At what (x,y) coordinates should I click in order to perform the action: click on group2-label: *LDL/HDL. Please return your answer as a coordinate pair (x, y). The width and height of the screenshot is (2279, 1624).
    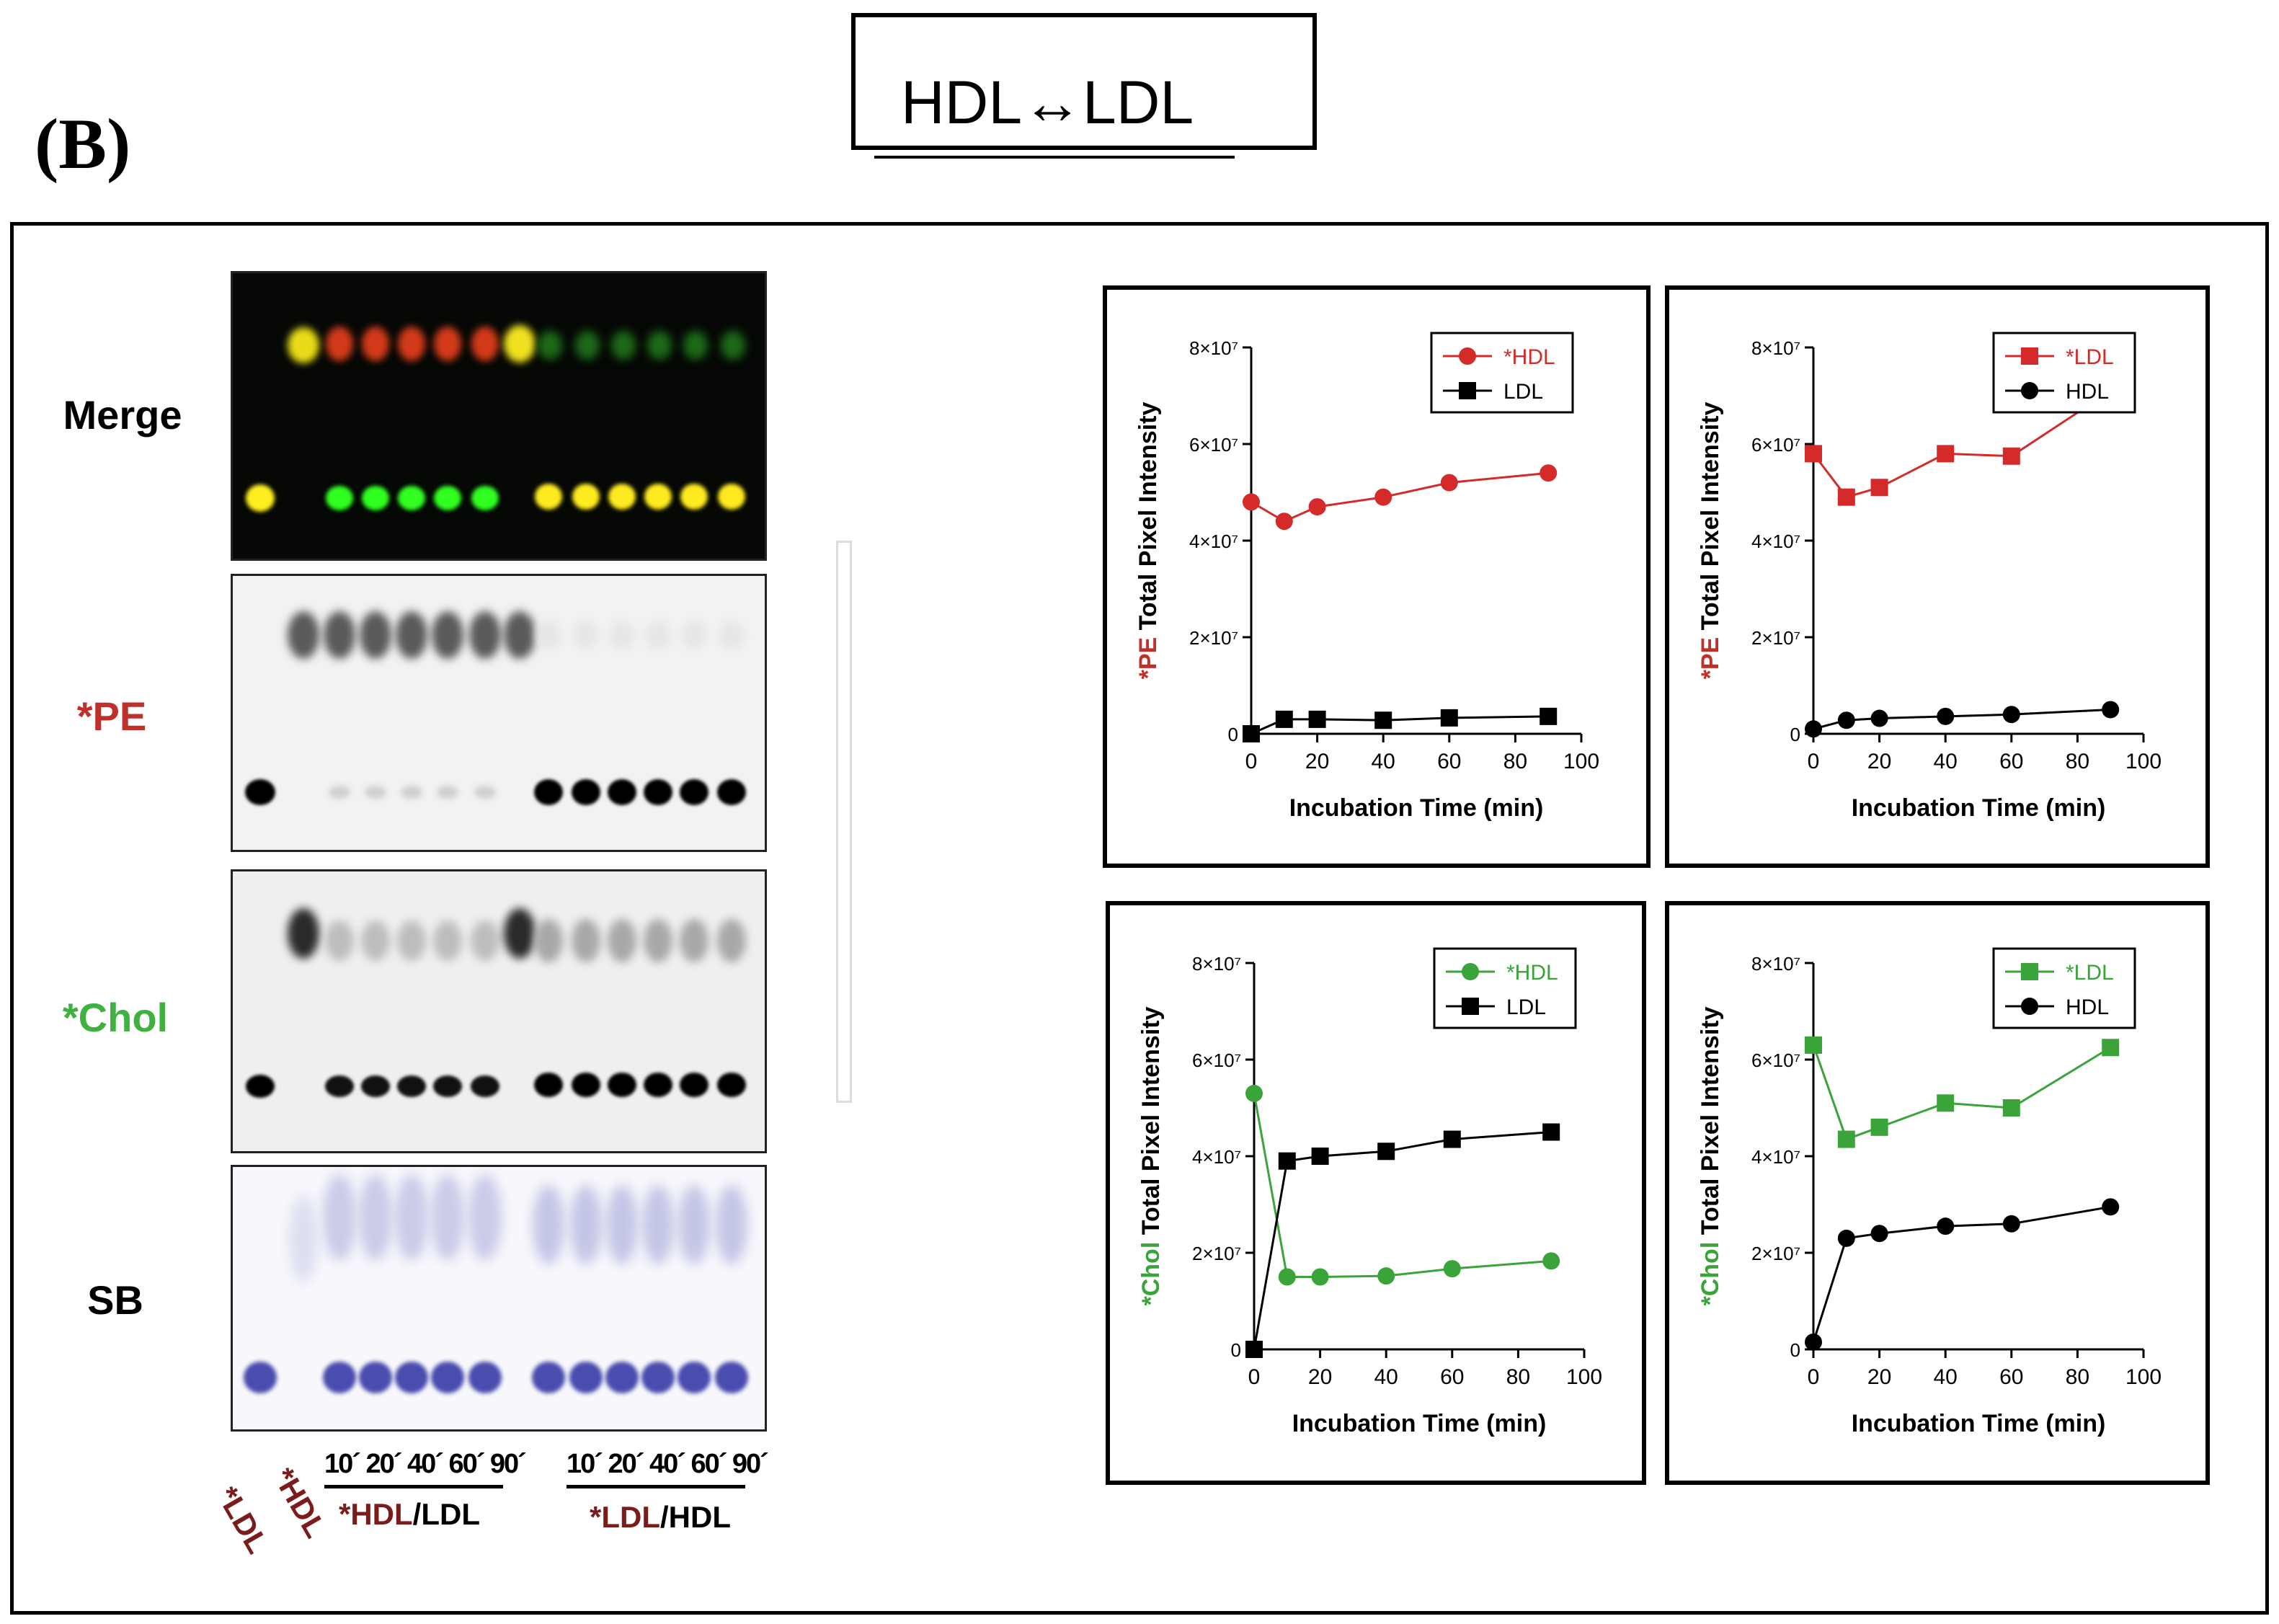
    Looking at the image, I should click on (660, 1517).